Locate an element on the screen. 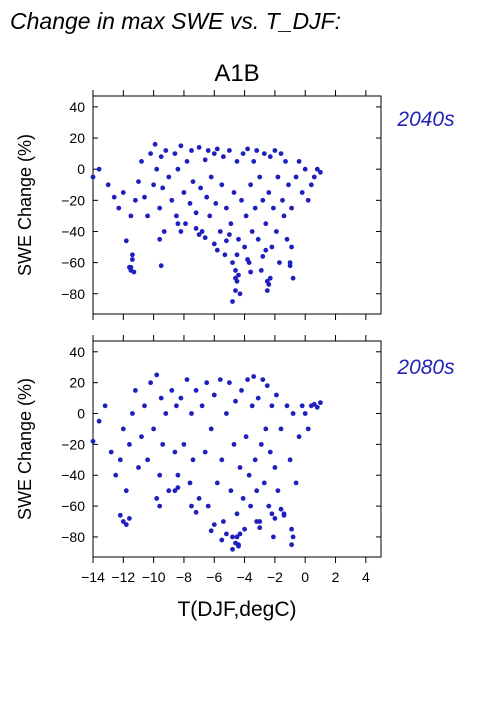  y-tick-label: 40 is located at coordinates (77, 107).